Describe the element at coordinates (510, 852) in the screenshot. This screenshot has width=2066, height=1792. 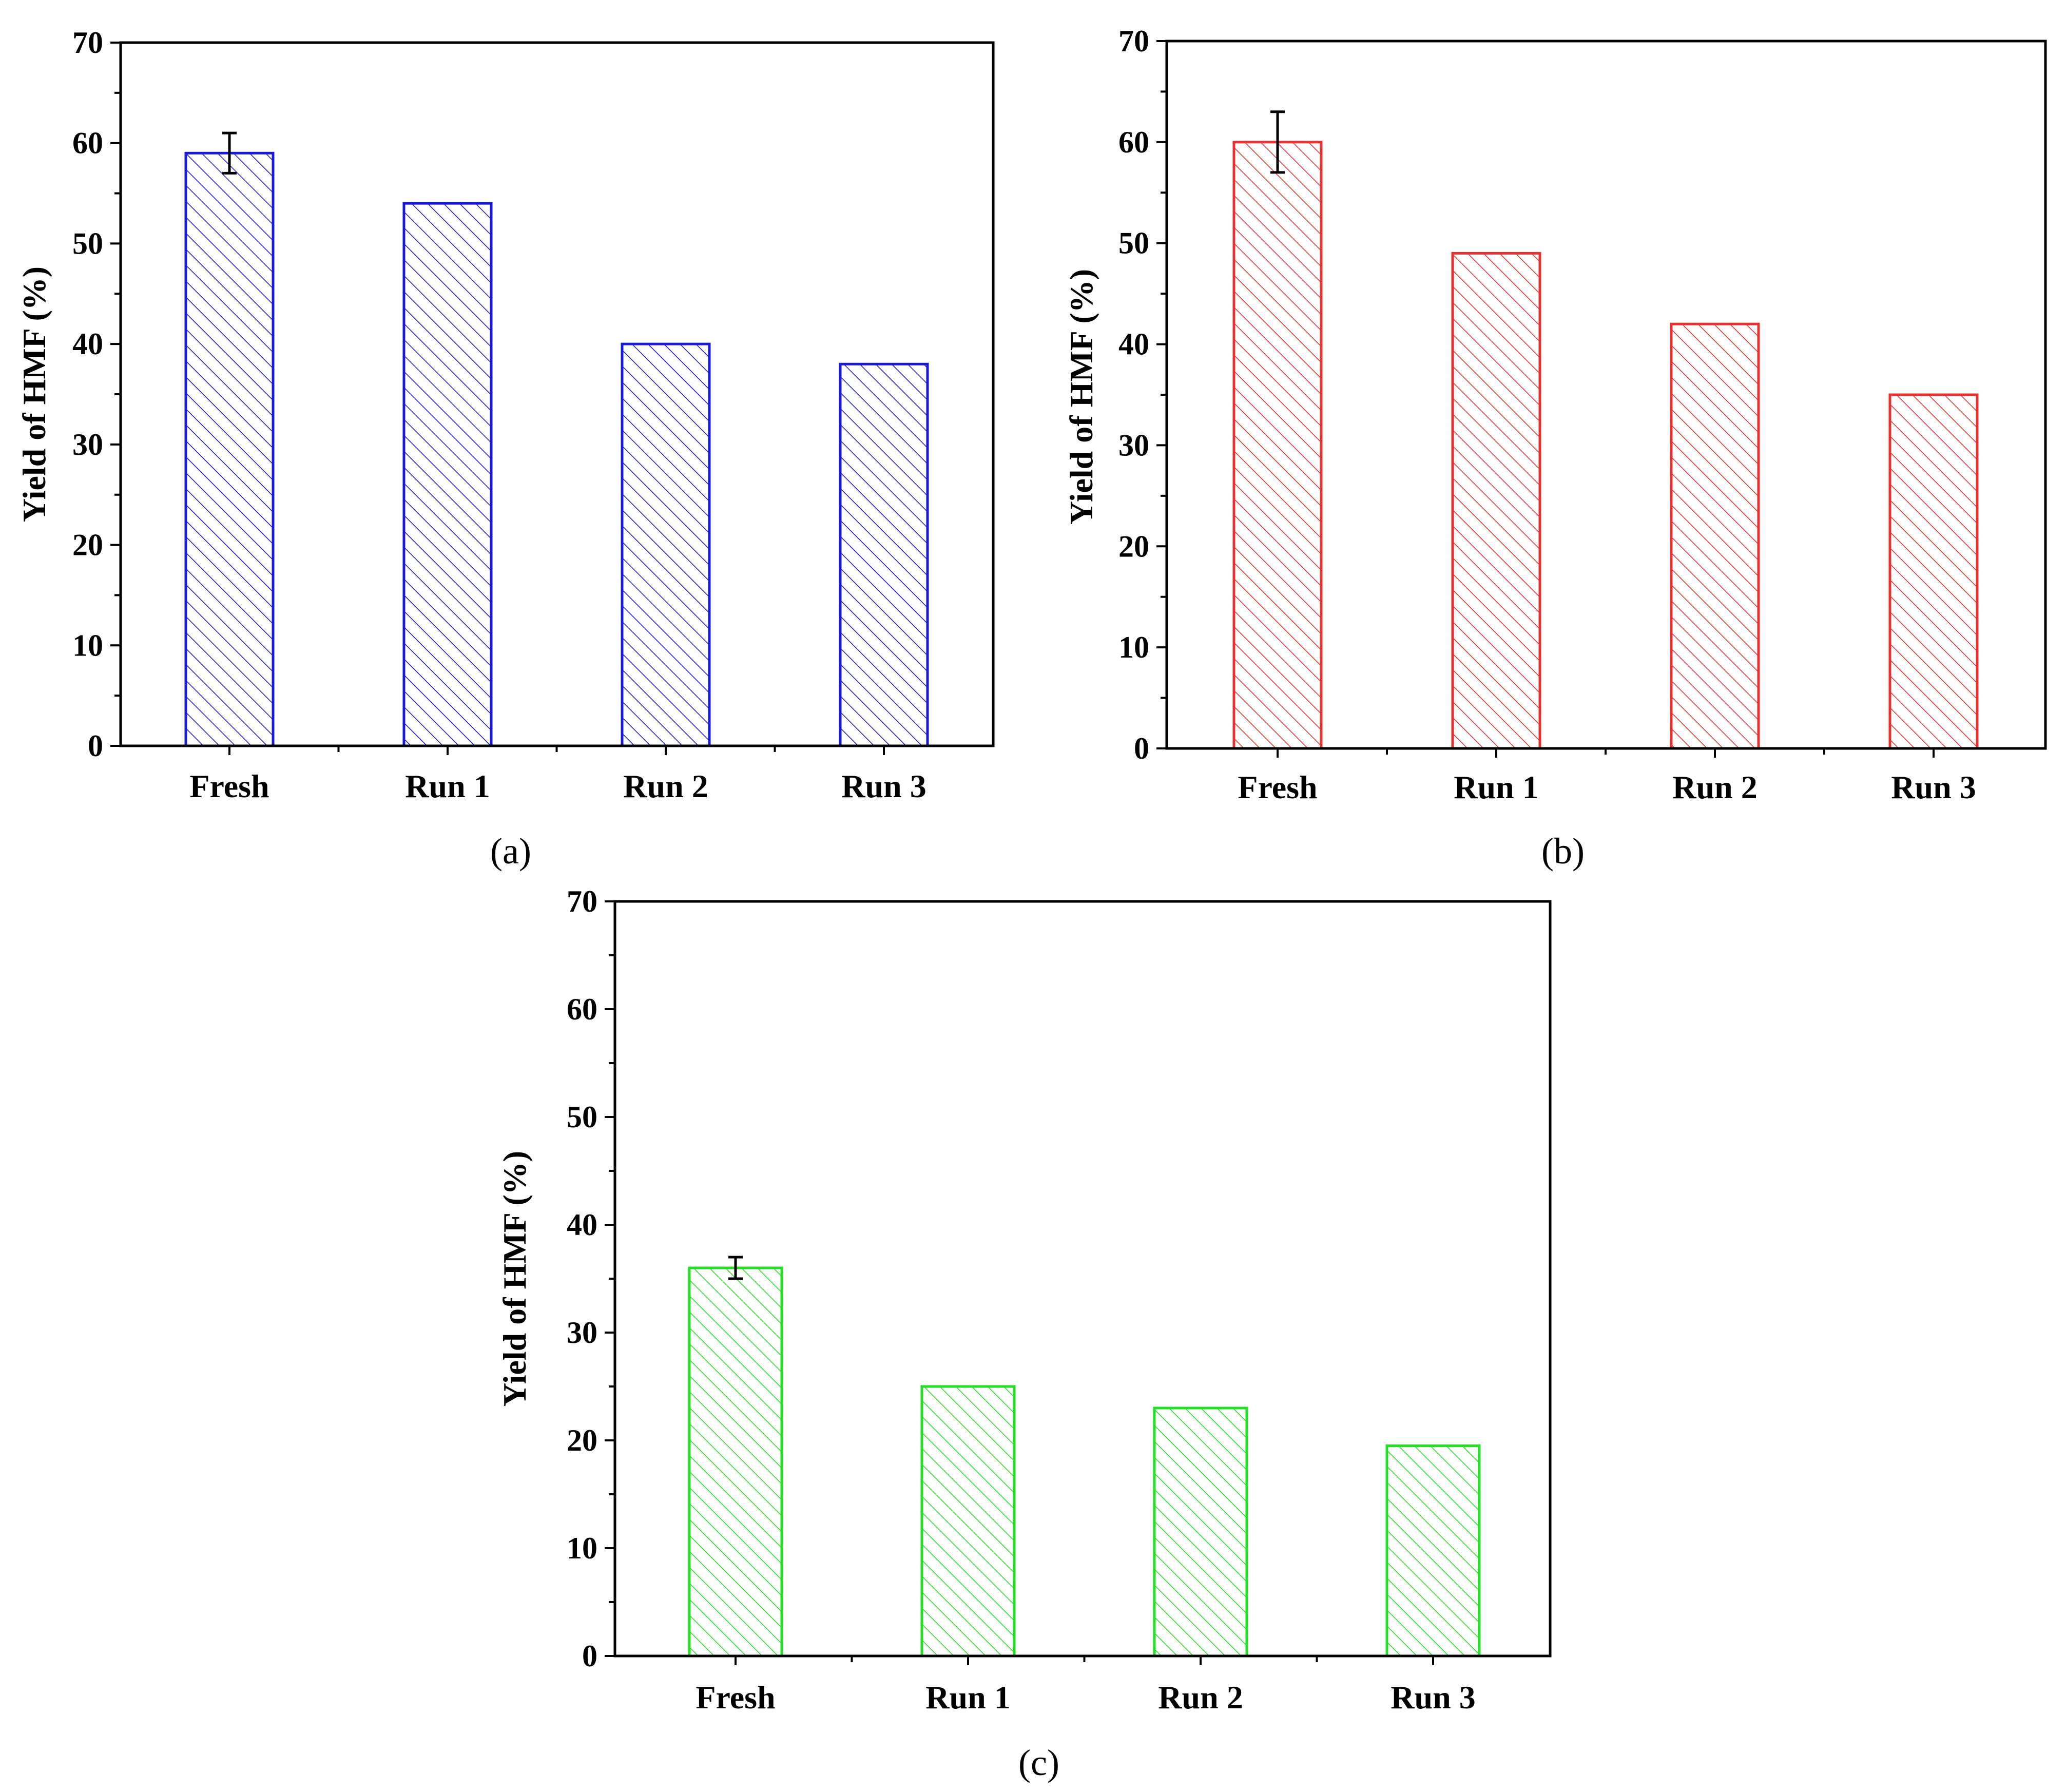
I see `panel-label: (a)` at that location.